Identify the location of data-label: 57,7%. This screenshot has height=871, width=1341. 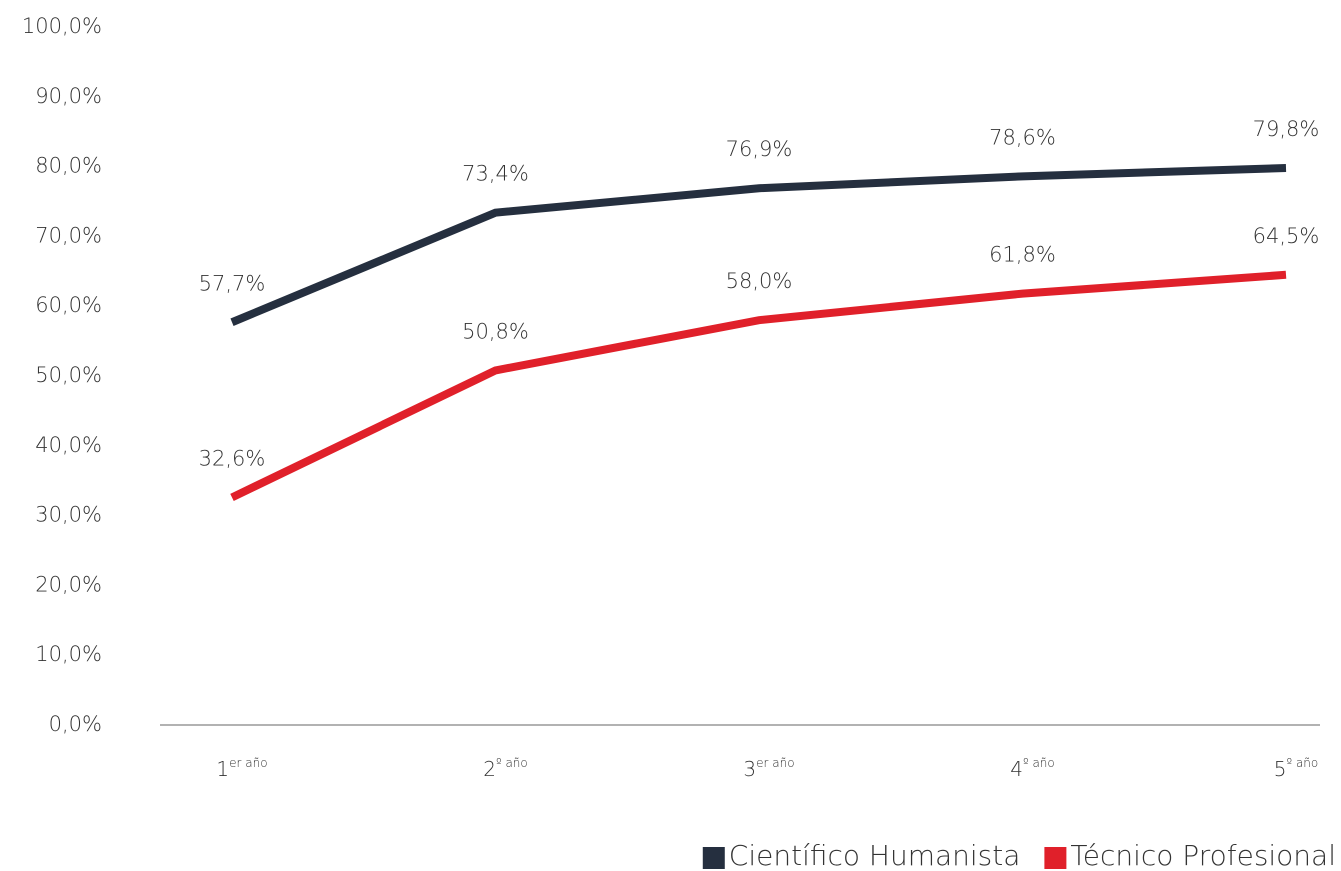
(232, 283).